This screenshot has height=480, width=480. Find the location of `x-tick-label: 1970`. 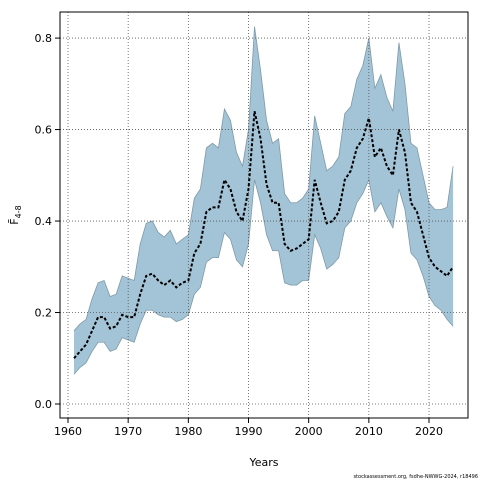

x-tick-label: 1970 is located at coordinates (128, 431).